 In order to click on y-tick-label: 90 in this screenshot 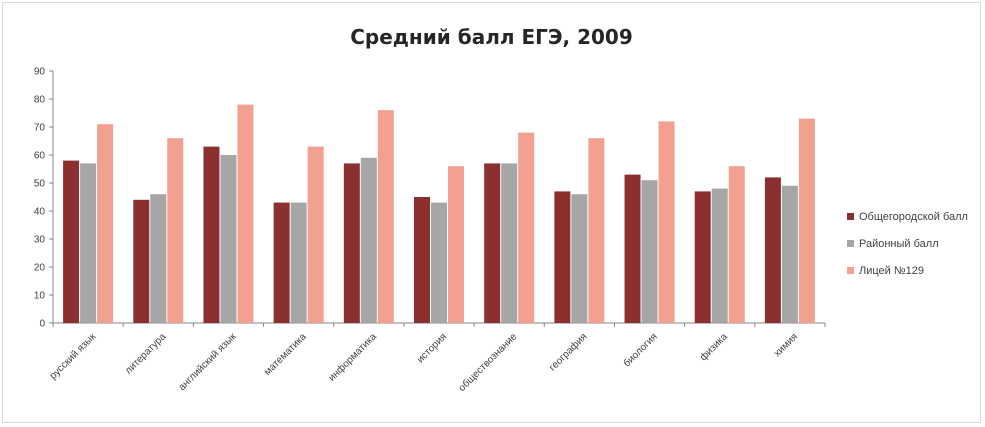, I will do `click(40, 72)`.